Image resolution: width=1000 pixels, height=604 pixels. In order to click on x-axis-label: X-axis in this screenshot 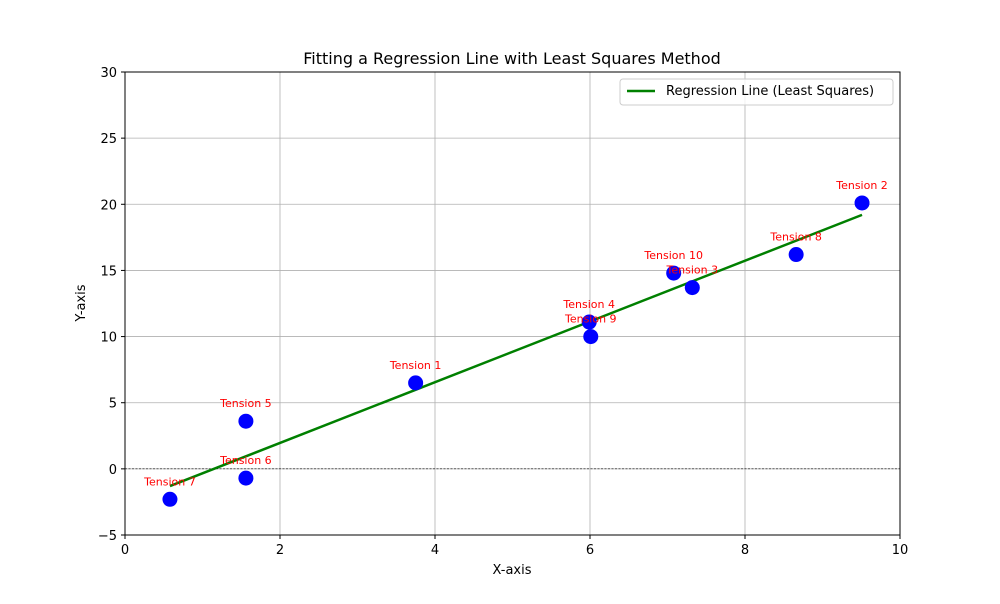, I will do `click(512, 570)`.